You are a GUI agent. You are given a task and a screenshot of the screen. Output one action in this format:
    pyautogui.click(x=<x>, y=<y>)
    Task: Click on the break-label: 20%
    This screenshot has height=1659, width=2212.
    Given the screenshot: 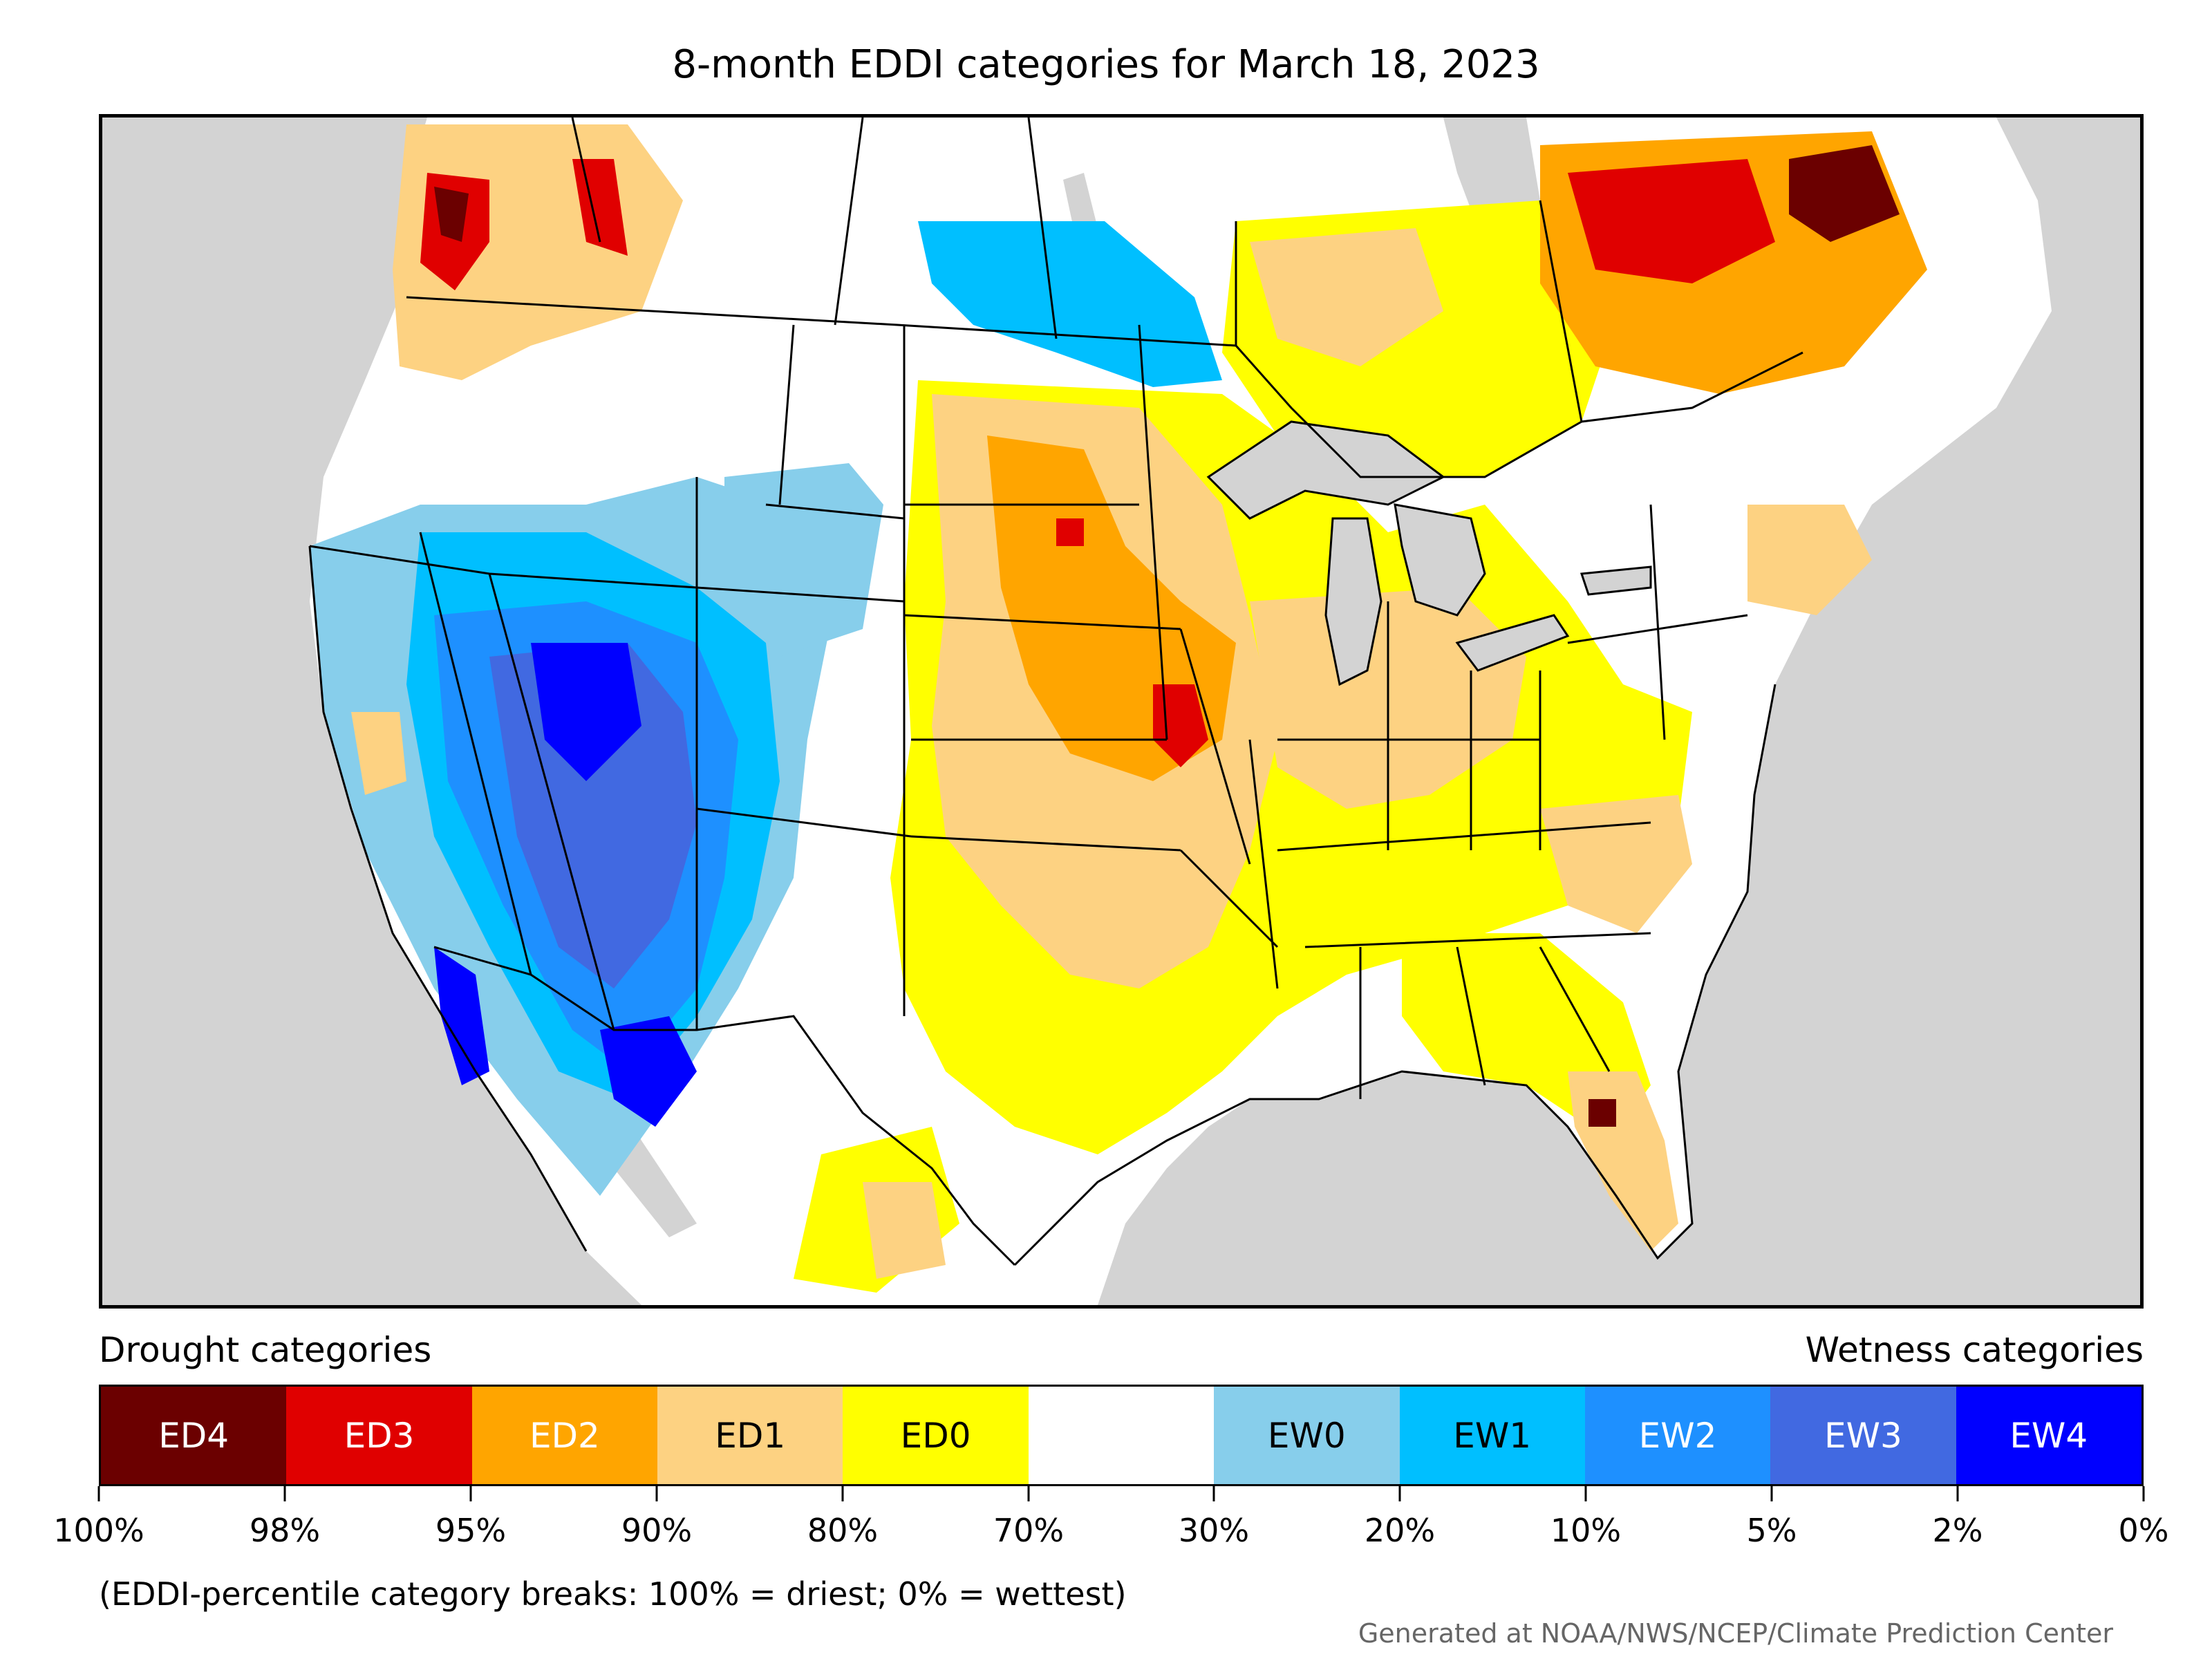 What is the action you would take?
    pyautogui.click(x=1400, y=1530)
    